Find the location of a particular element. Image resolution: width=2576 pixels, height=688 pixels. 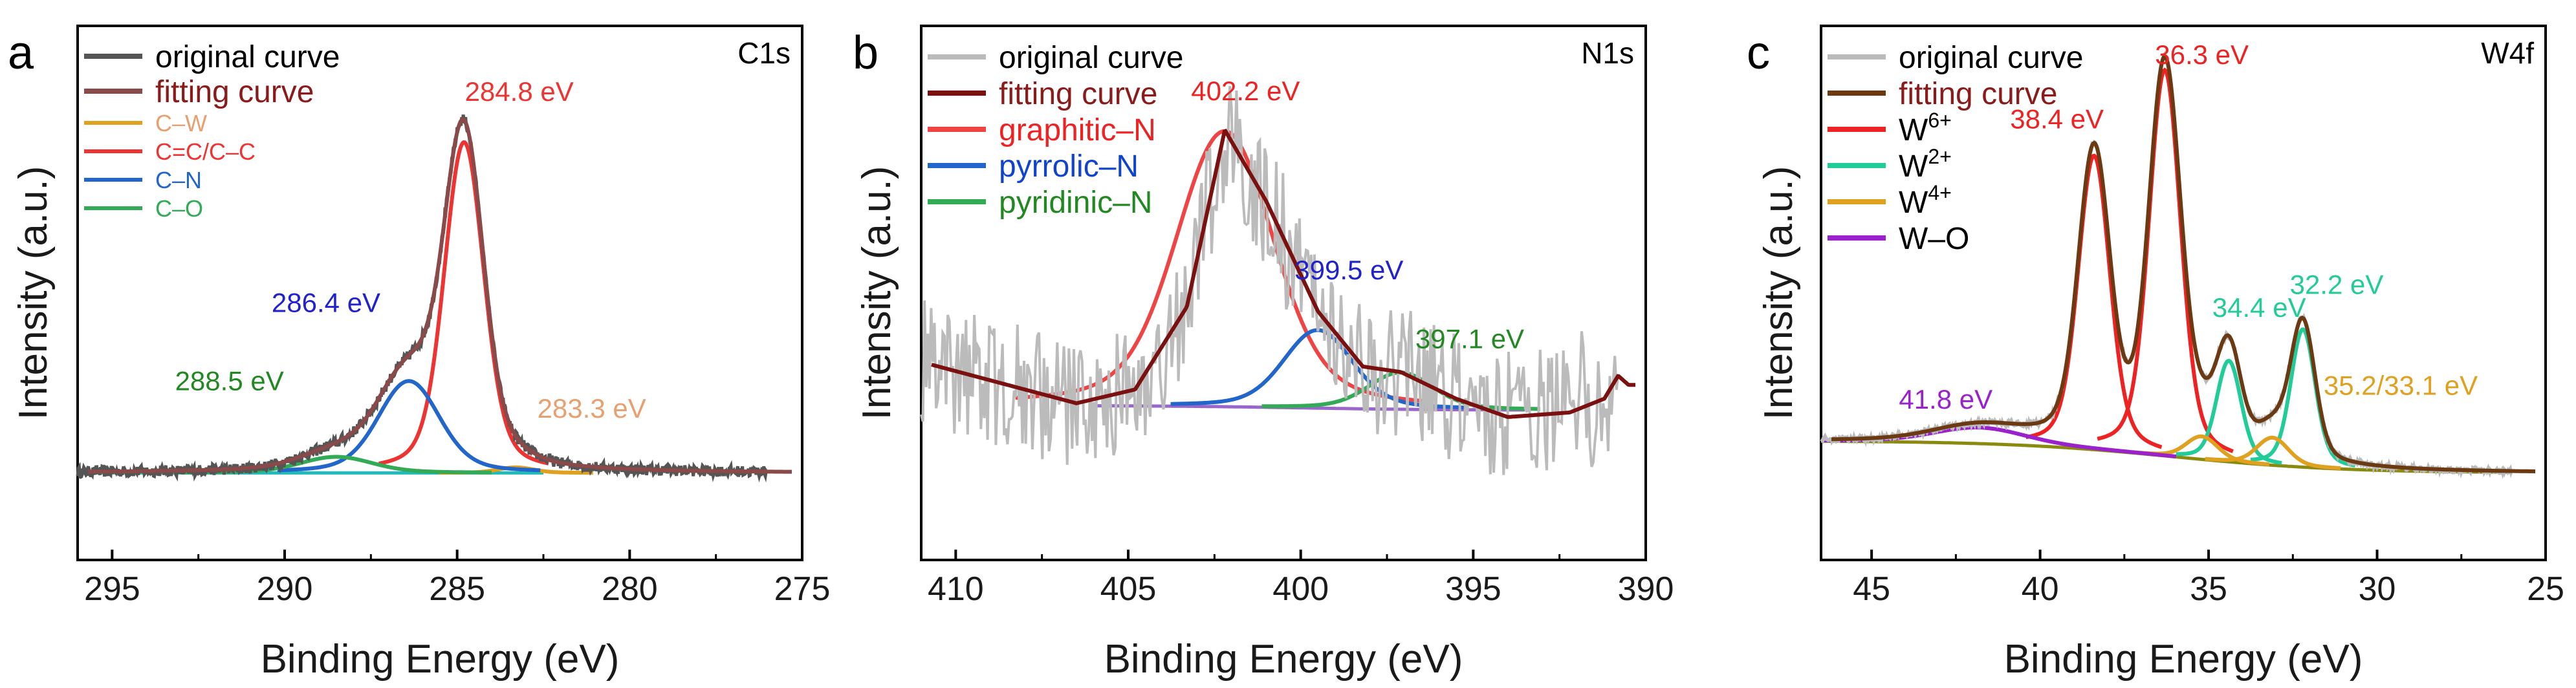

legend-label: C–W is located at coordinates (181, 123).